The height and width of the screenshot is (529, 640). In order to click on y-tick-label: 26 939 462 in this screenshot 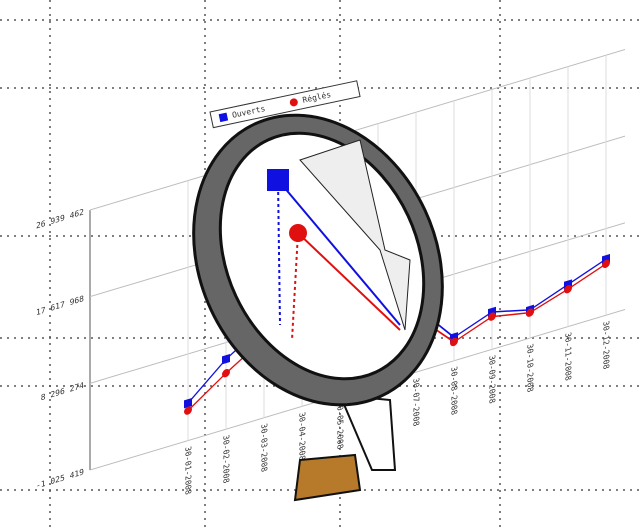, I will do `click(60, 218)`.